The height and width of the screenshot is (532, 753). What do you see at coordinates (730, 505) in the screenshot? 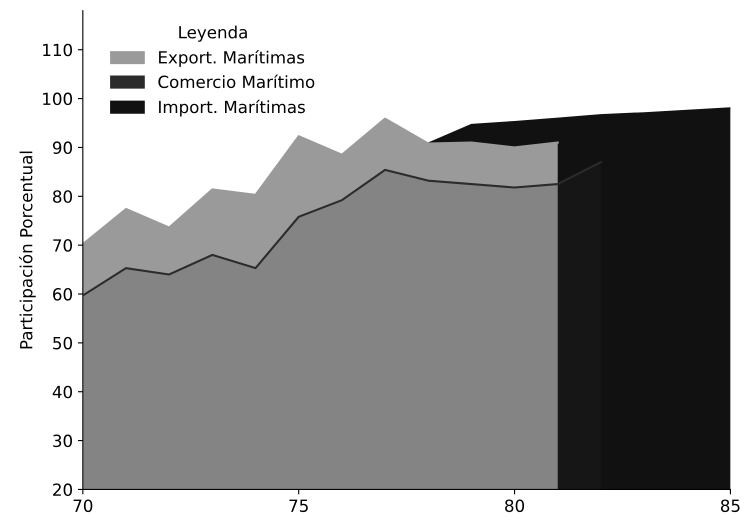
I see `x-tick-label: 85` at bounding box center [730, 505].